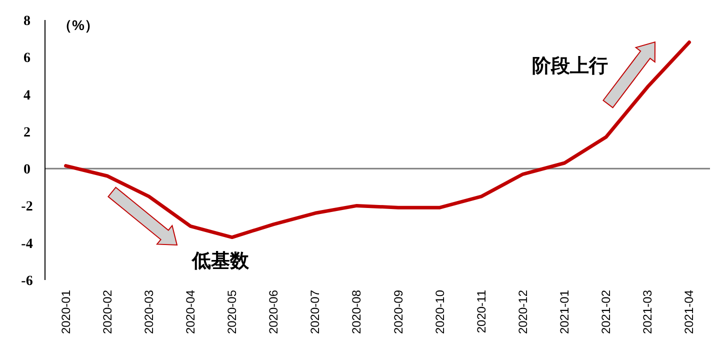 Image resolution: width=728 pixels, height=361 pixels. I want to click on x-tick-label: 2020-09, so click(398, 312).